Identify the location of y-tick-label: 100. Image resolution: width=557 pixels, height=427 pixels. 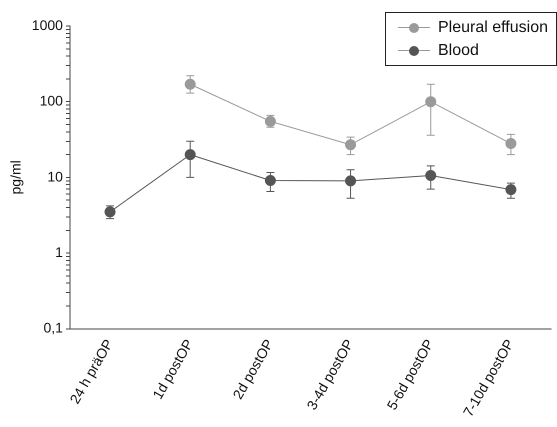
(52, 100).